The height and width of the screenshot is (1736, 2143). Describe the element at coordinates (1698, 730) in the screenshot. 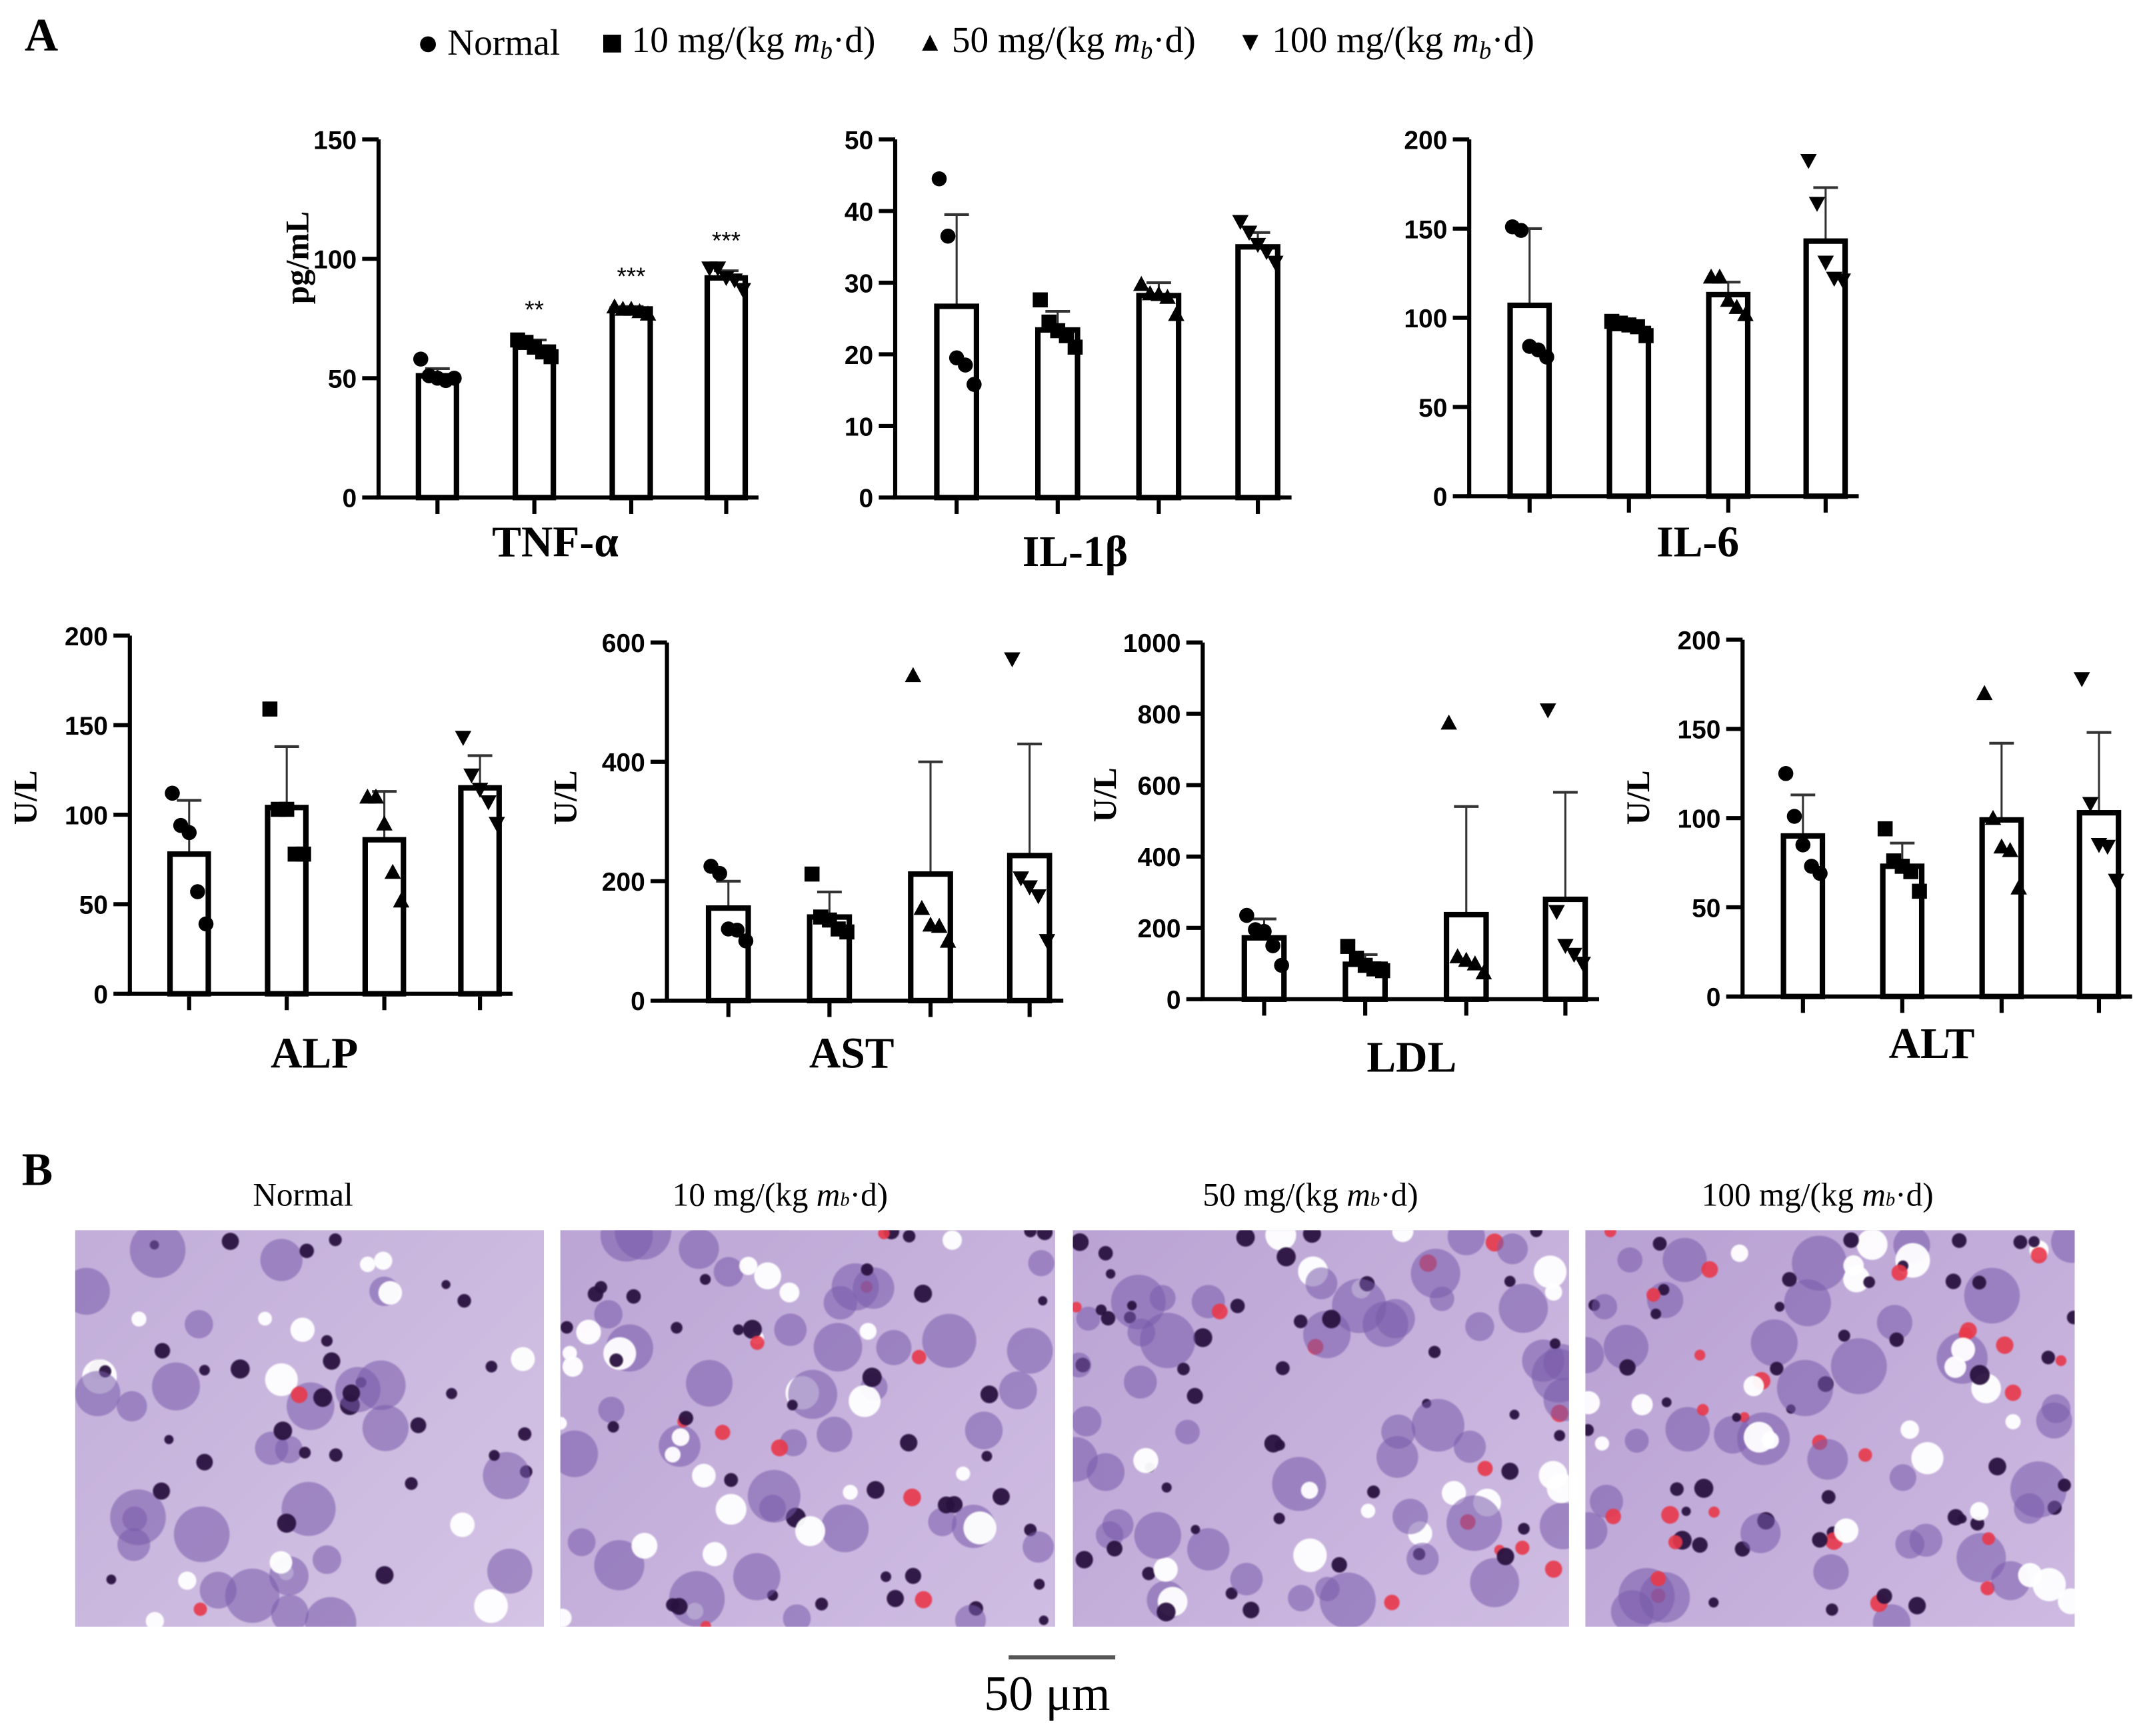

I see `svg-text: 150` at that location.